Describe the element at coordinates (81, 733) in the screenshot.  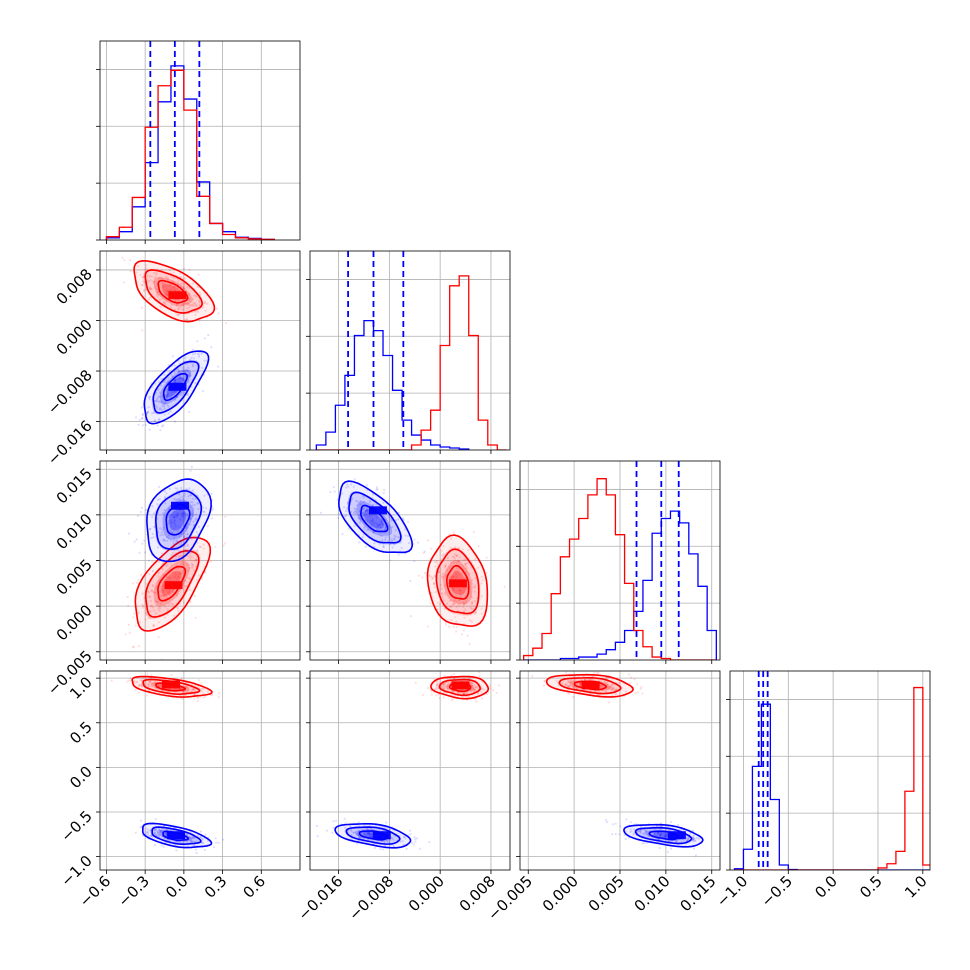
I see `y-tick-label: 0.5` at that location.